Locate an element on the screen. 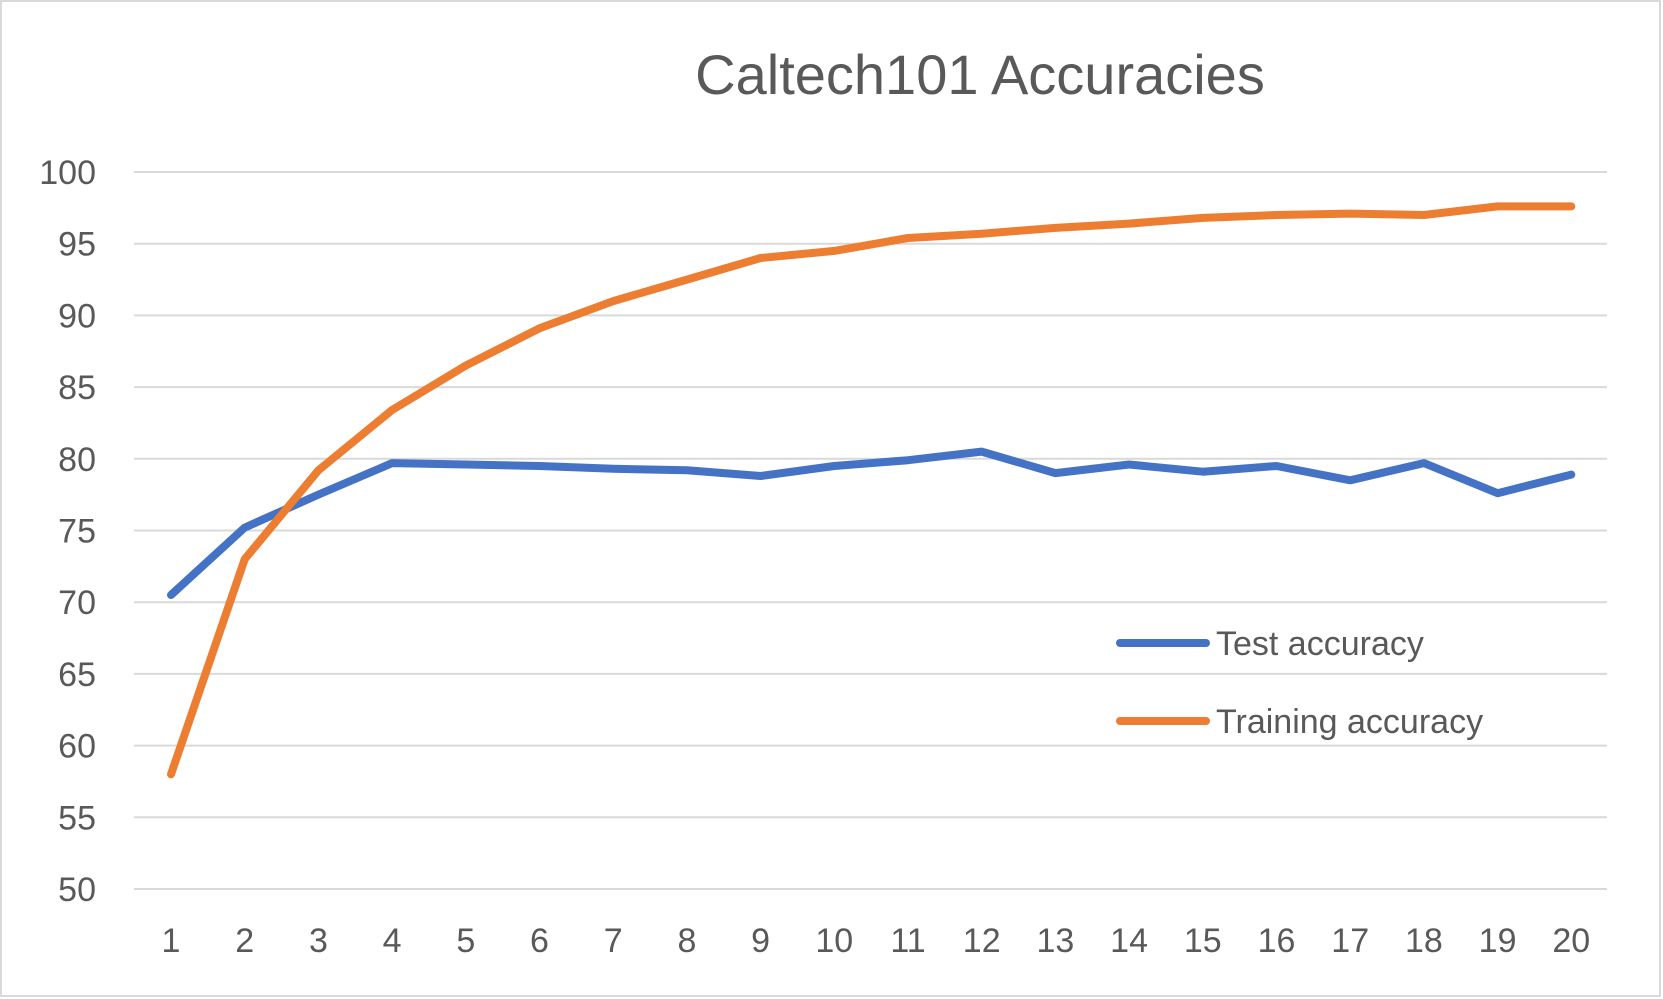 Image resolution: width=1663 pixels, height=999 pixels. x-tick-label: 7 is located at coordinates (613, 941).